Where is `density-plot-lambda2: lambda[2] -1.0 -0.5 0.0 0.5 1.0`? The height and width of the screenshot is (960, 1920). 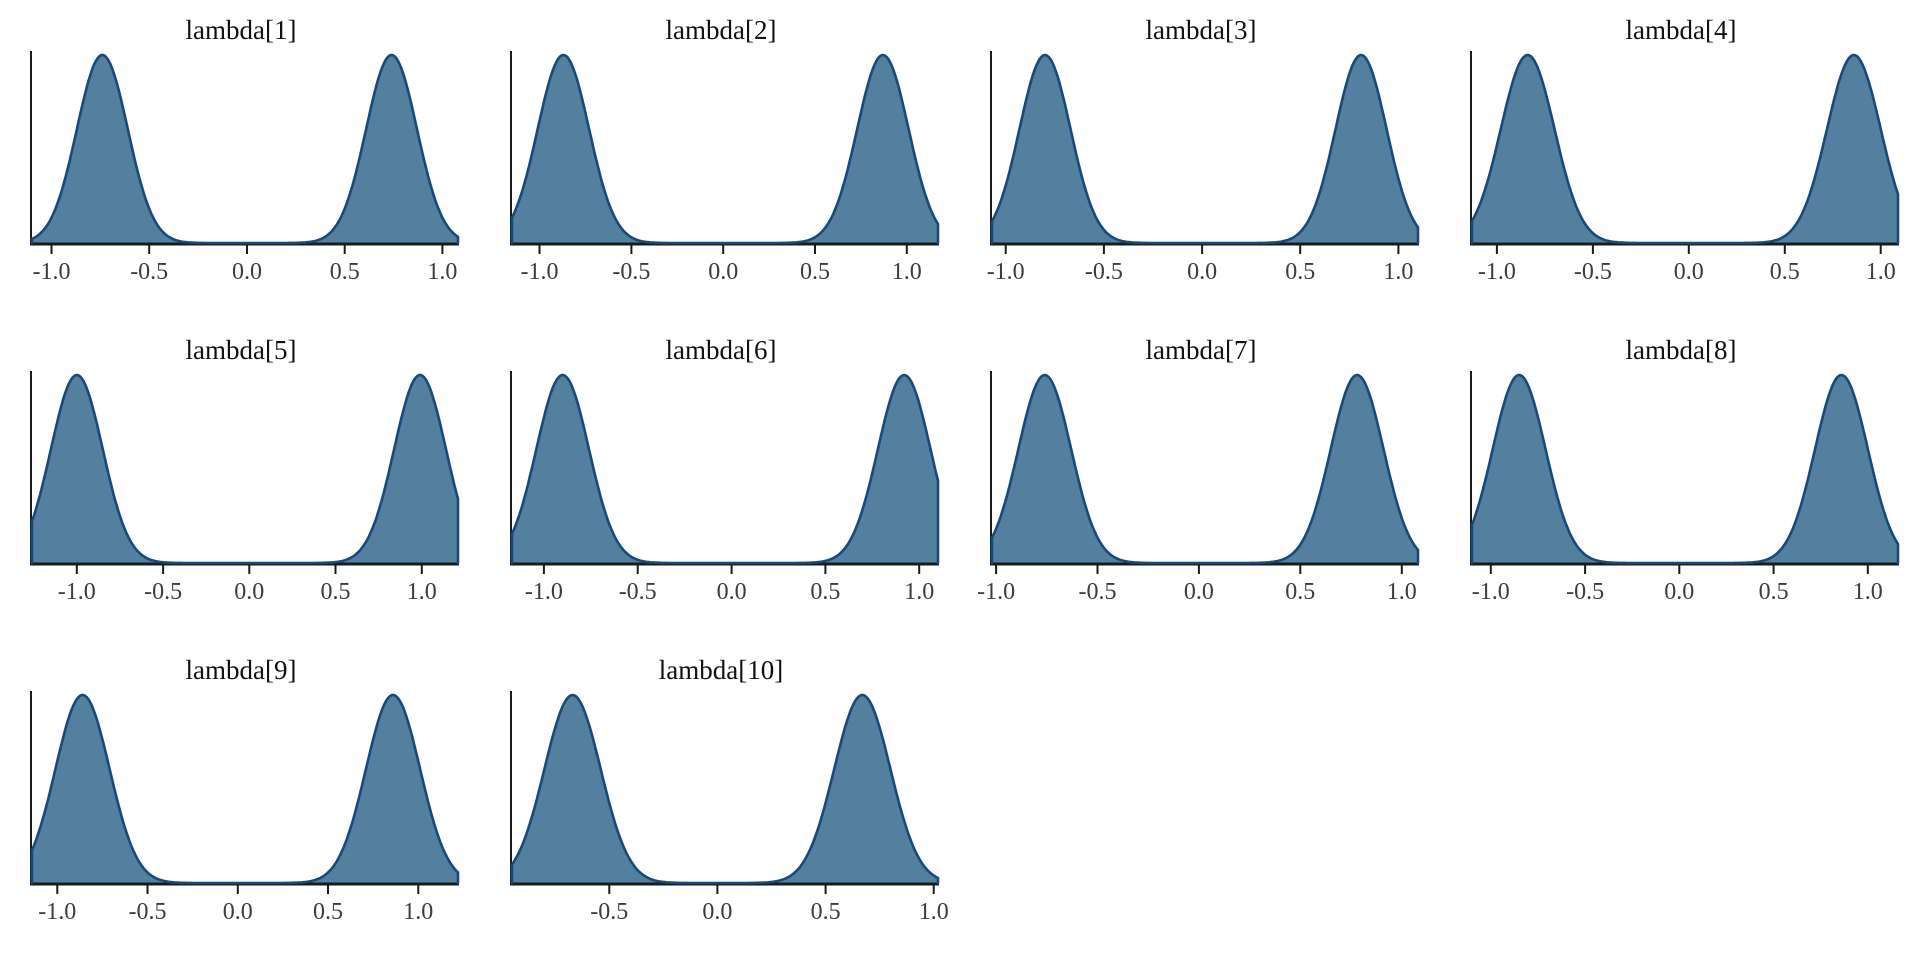
density-plot-lambda2: lambda[2] -1.0 -0.5 0.0 0.5 1.0 is located at coordinates (720, 160).